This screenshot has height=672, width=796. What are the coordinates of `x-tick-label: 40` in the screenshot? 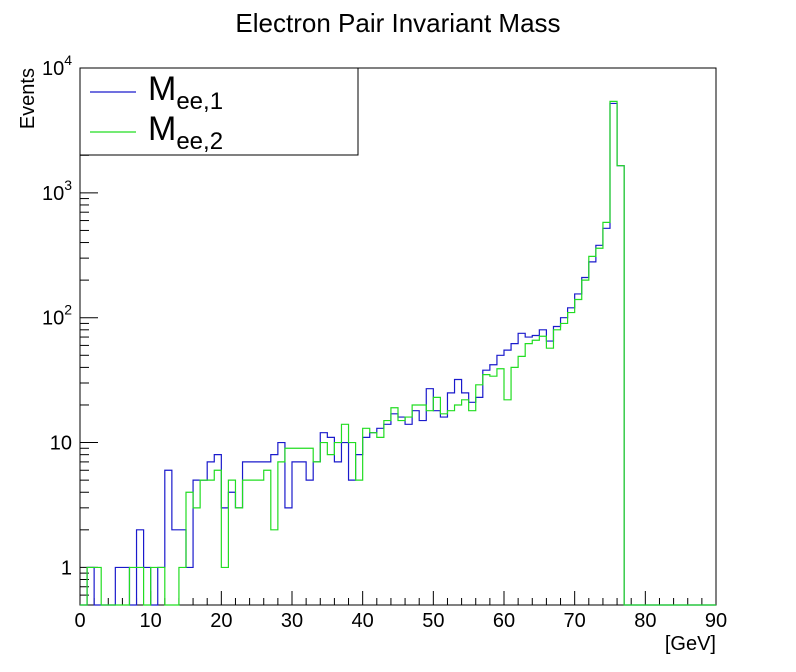 It's located at (363, 621).